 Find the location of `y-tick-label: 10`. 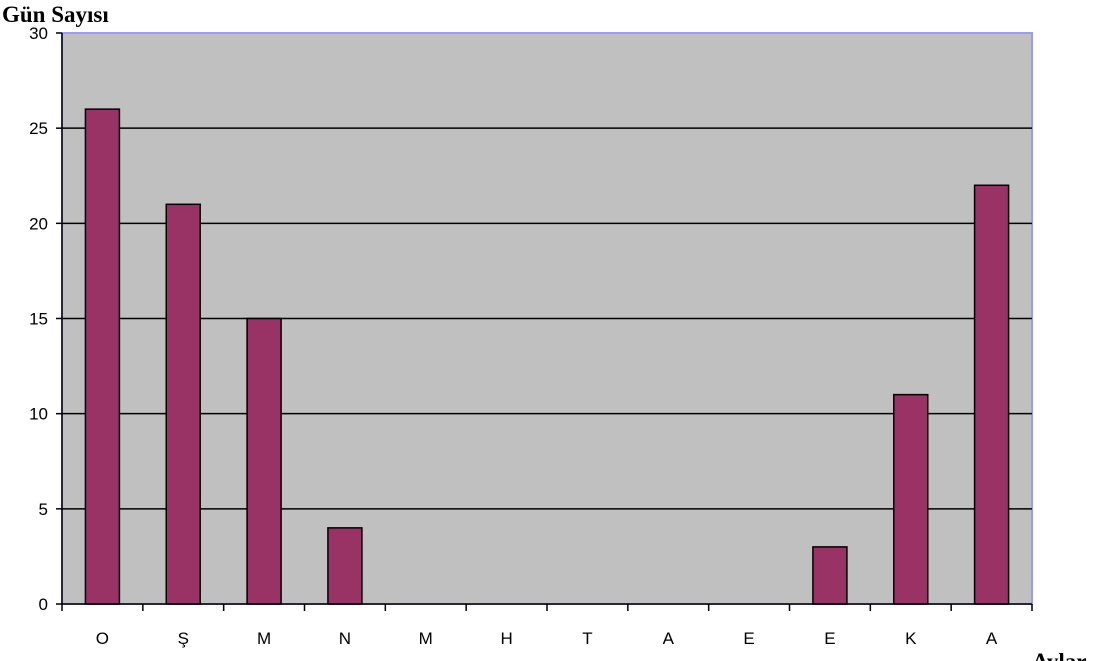

y-tick-label: 10 is located at coordinates (38, 414).